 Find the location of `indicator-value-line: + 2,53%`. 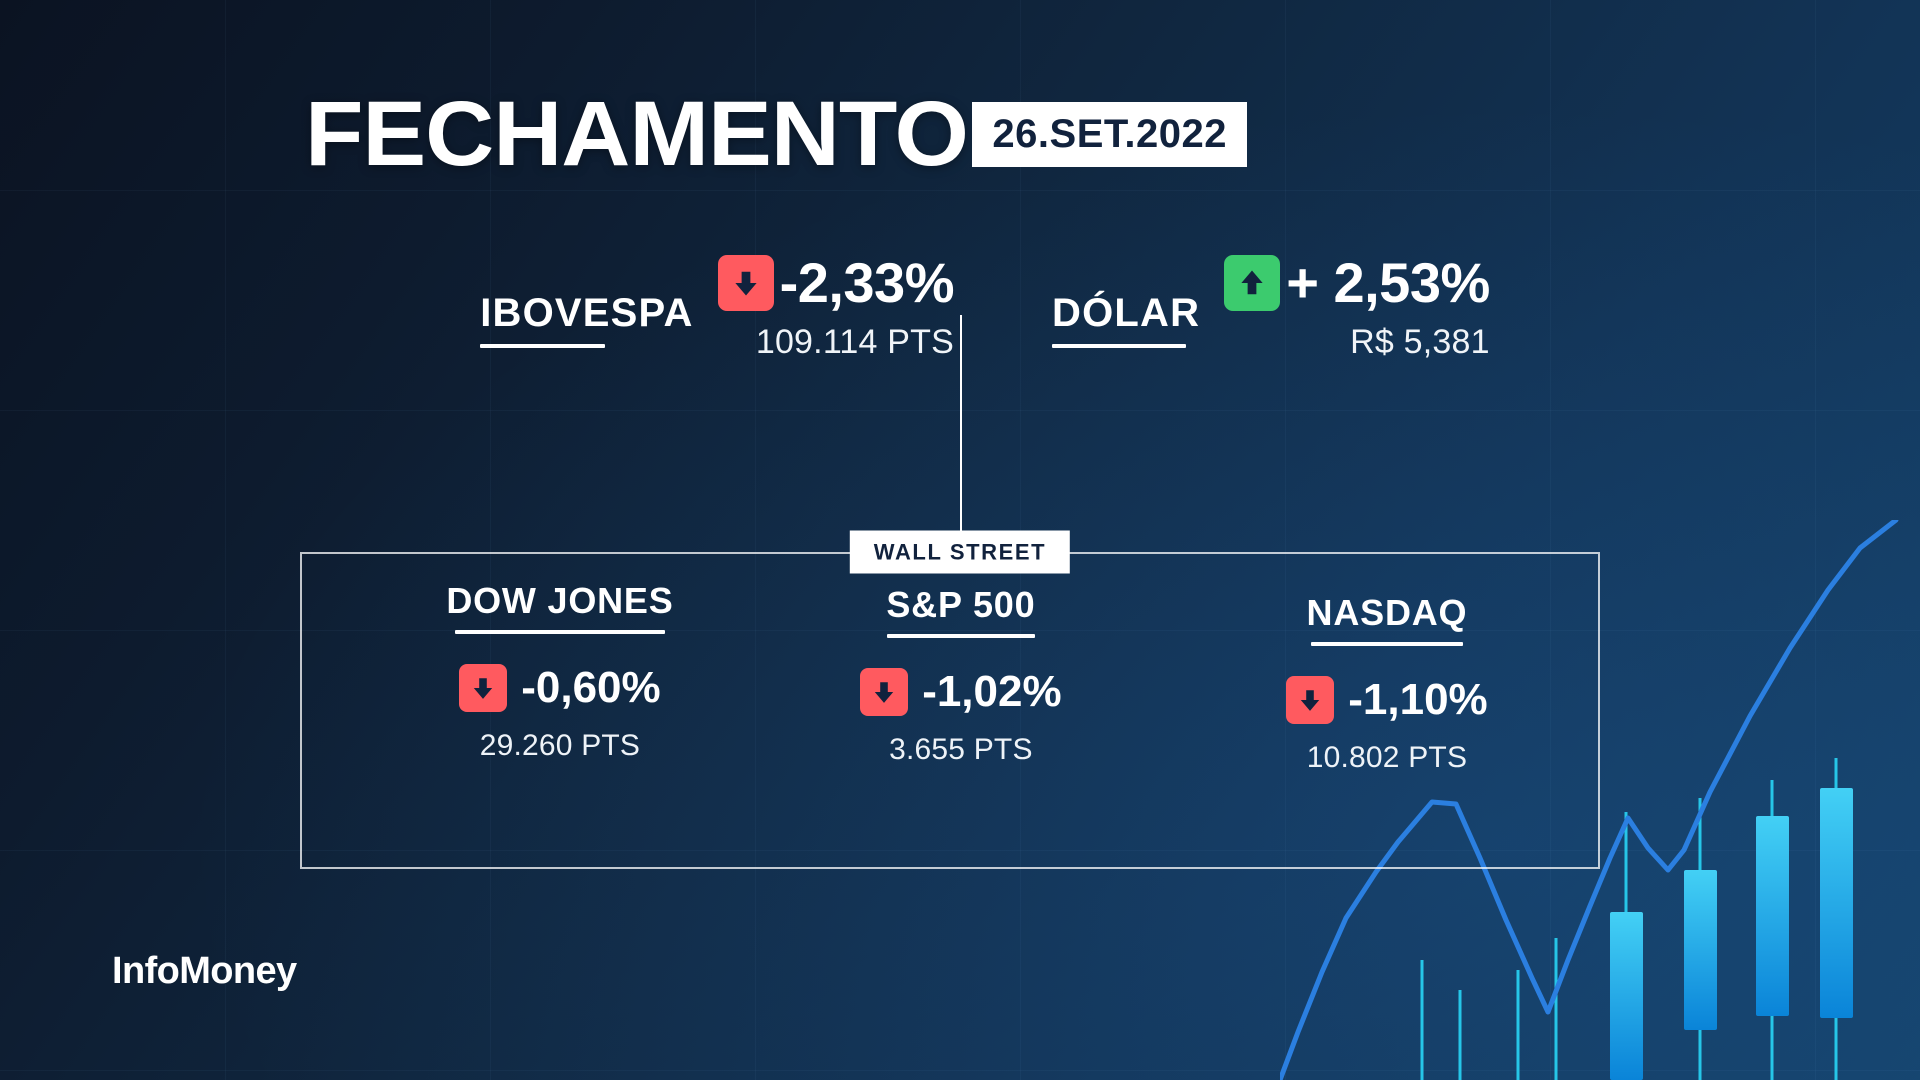

indicator-value-line: + 2,53% is located at coordinates (1357, 283).